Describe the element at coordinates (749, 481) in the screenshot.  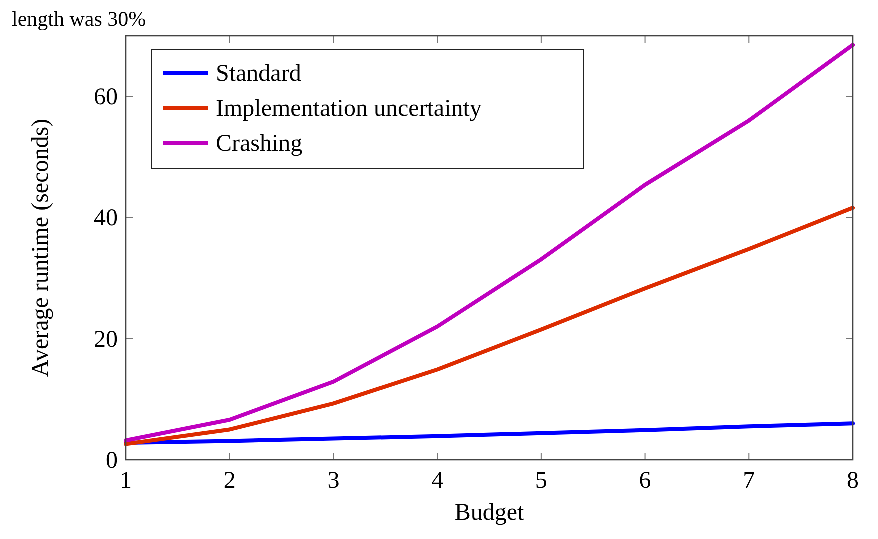
I see `x-tick-label: 7` at that location.